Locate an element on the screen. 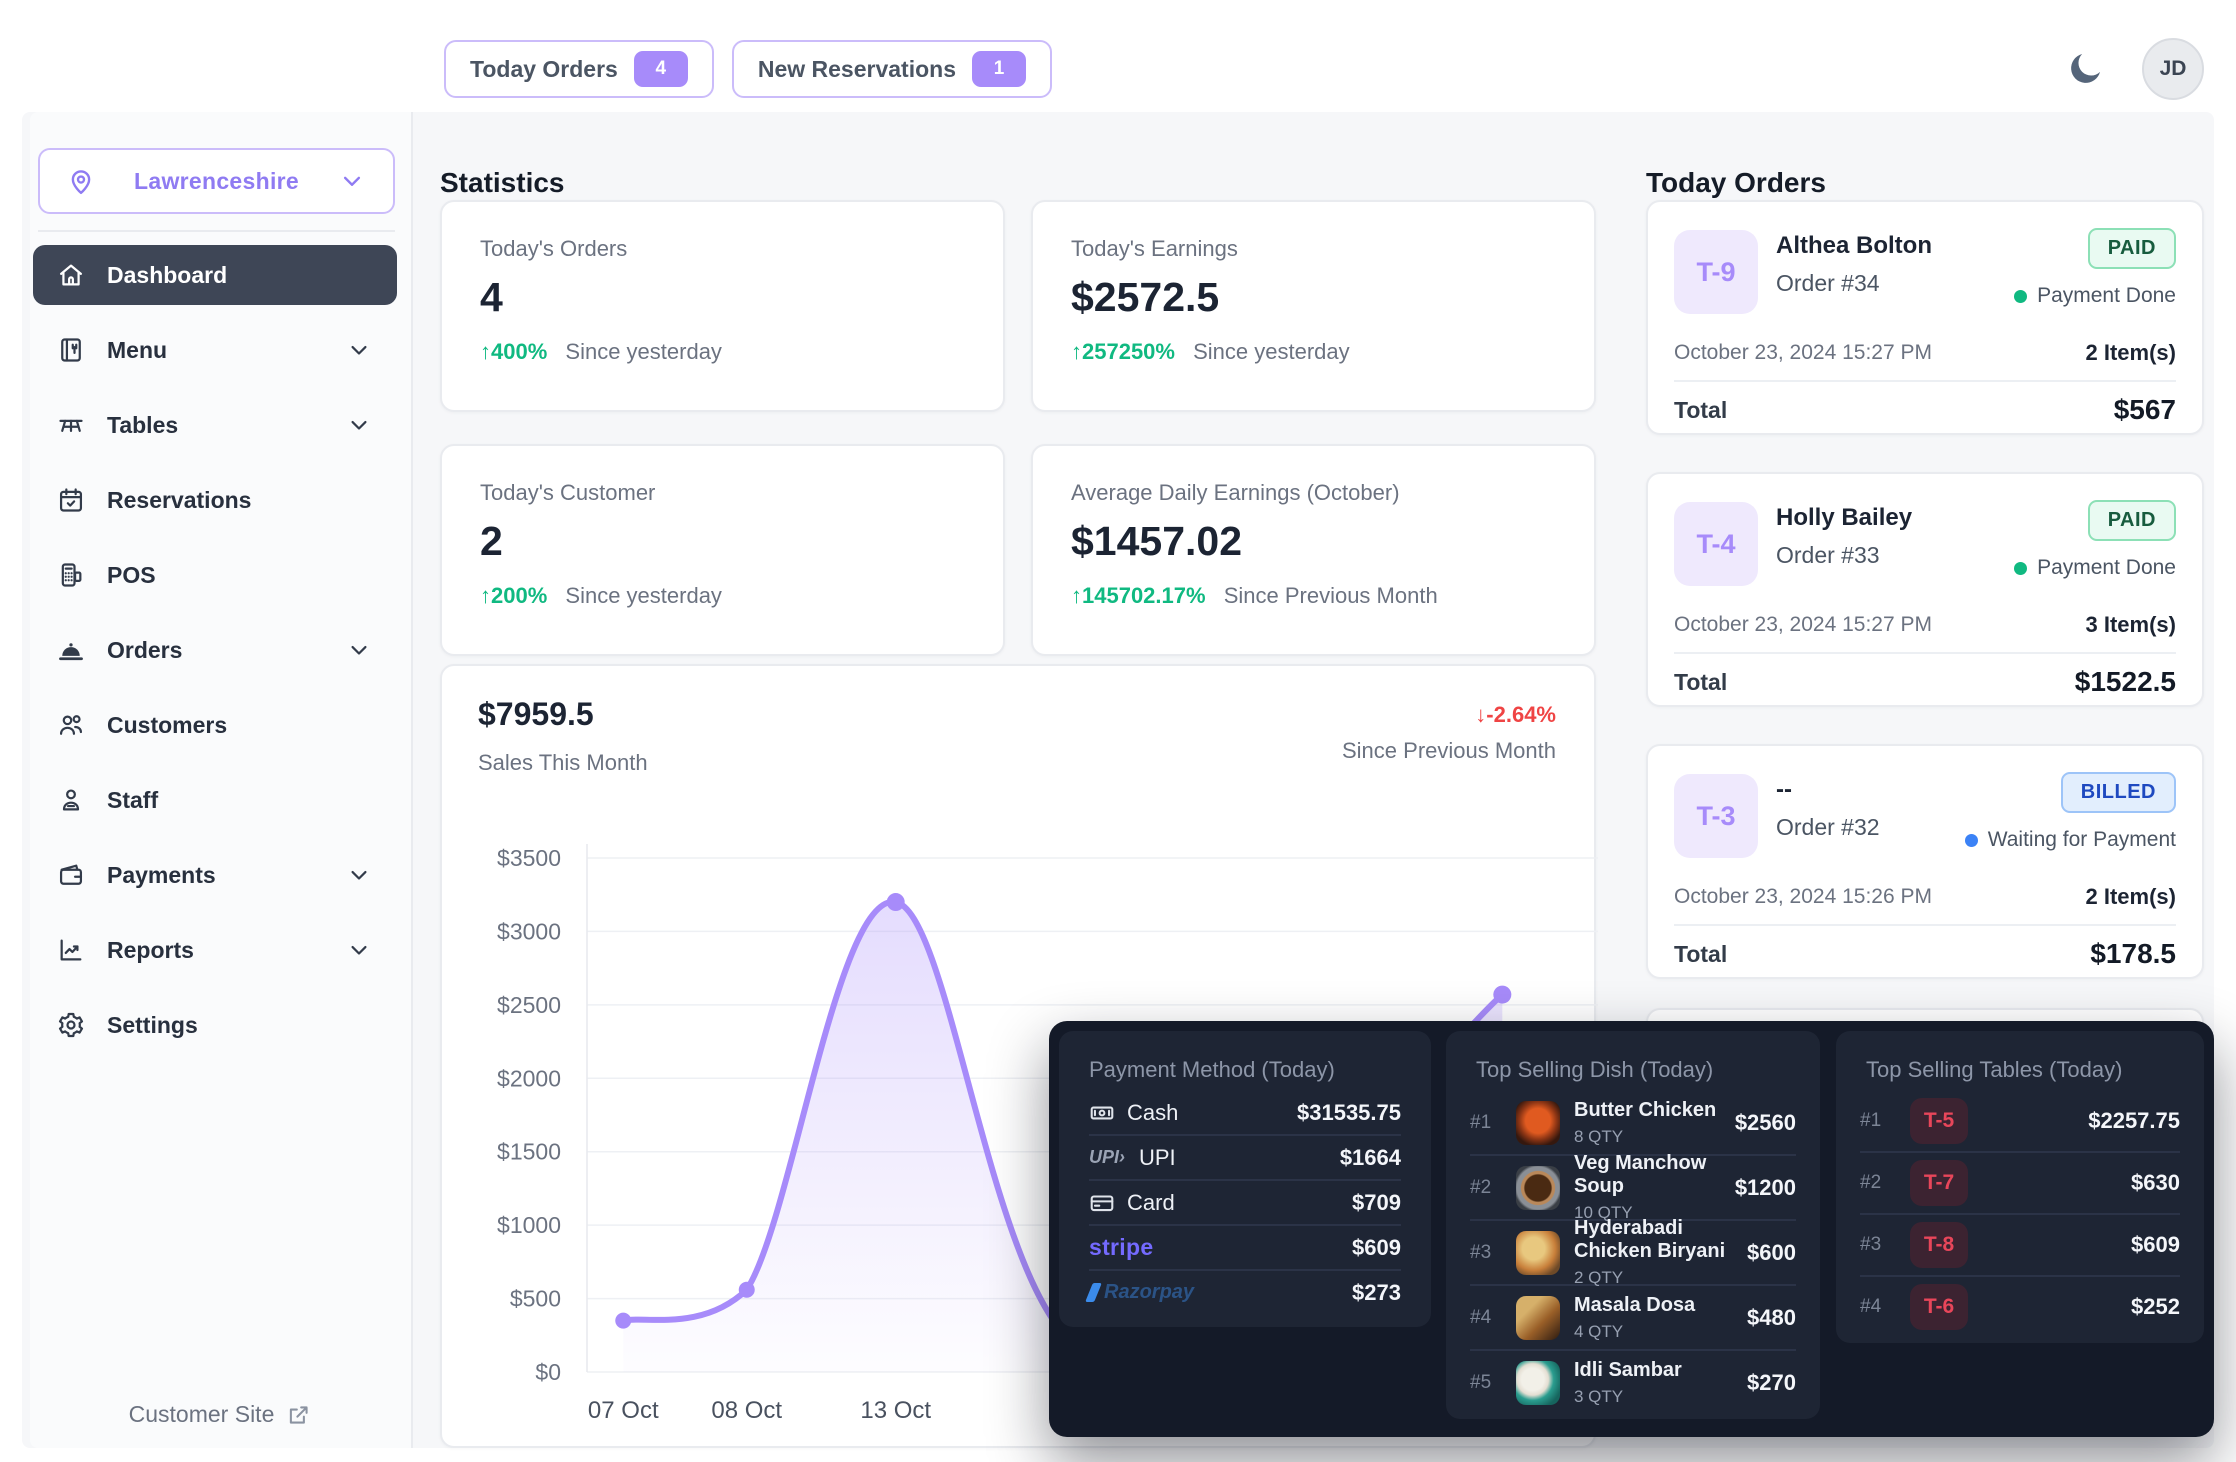 This screenshot has width=2236, height=1462. tables-panel-title: Top Selling Tables (Today) is located at coordinates (1994, 1069).